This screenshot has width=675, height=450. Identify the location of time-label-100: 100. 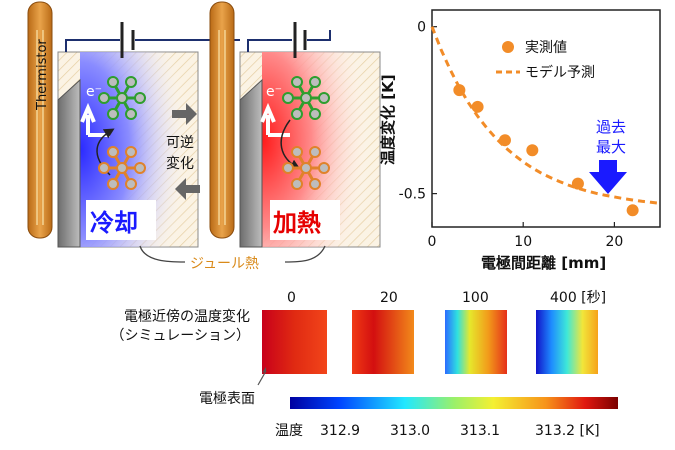
(475, 298).